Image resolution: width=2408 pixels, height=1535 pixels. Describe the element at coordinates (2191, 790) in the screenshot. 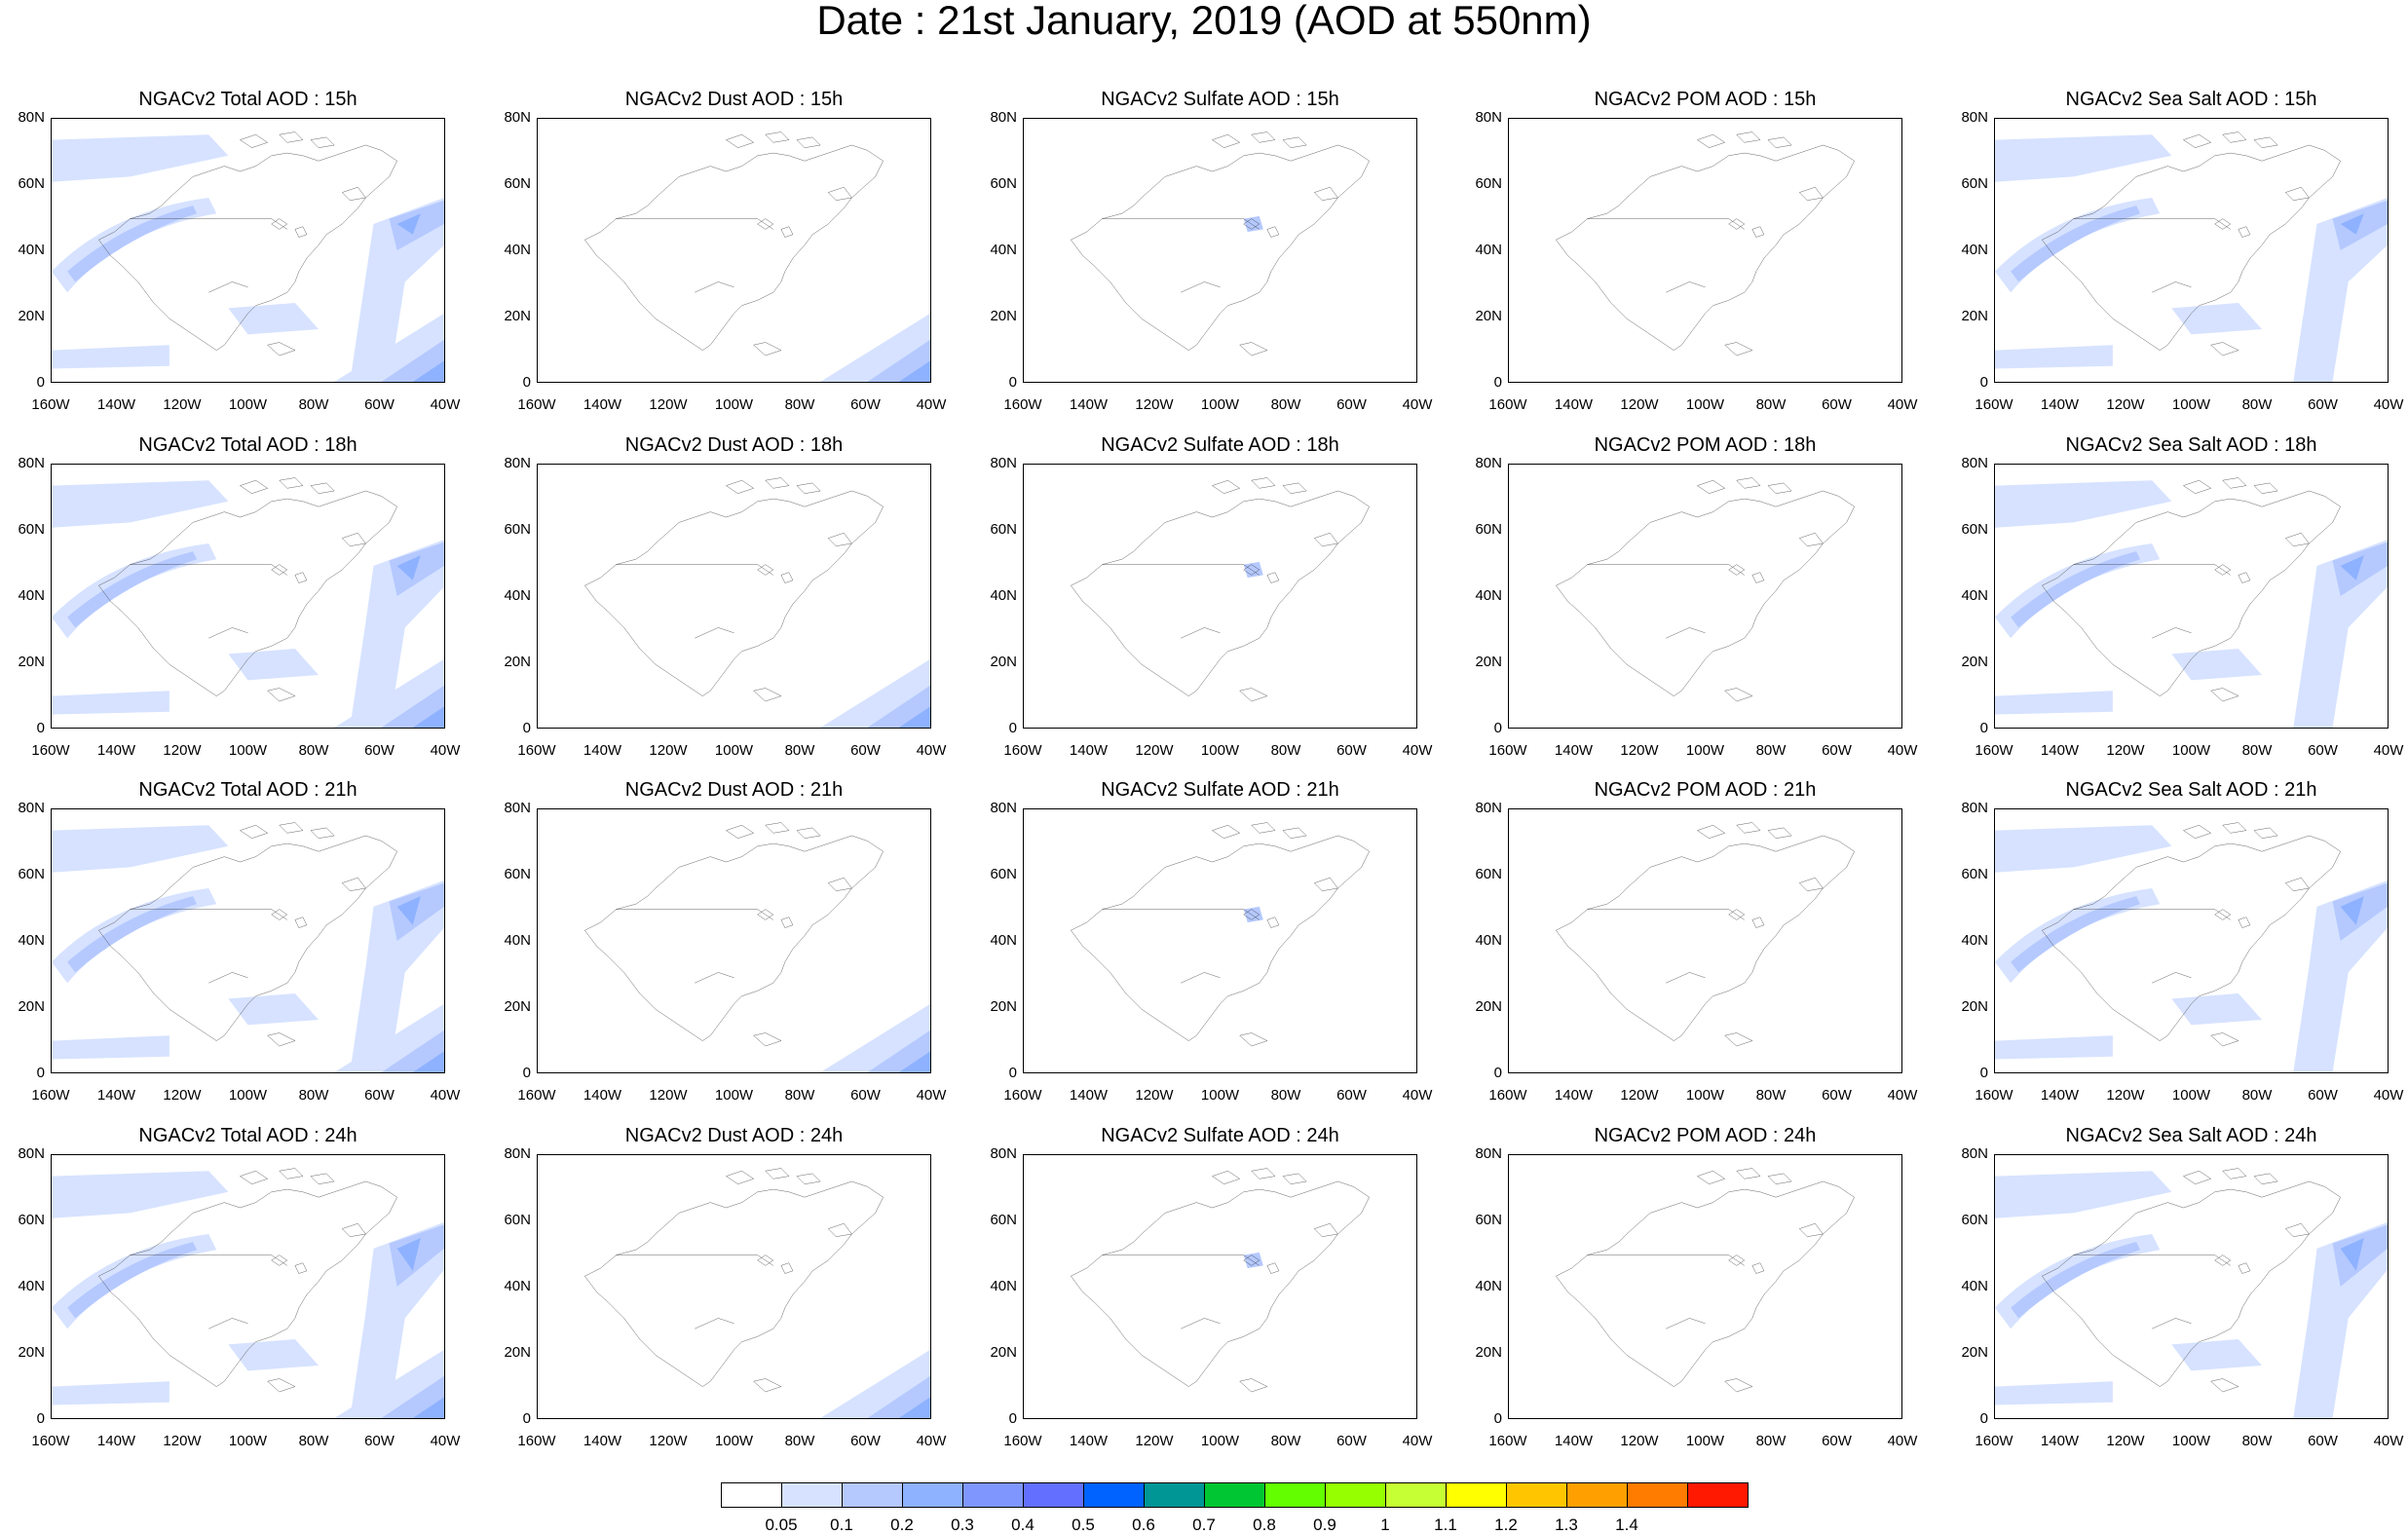

I see `panel-title-seasalt-21h: NGACv2 Sea Salt AOD : 21h` at that location.